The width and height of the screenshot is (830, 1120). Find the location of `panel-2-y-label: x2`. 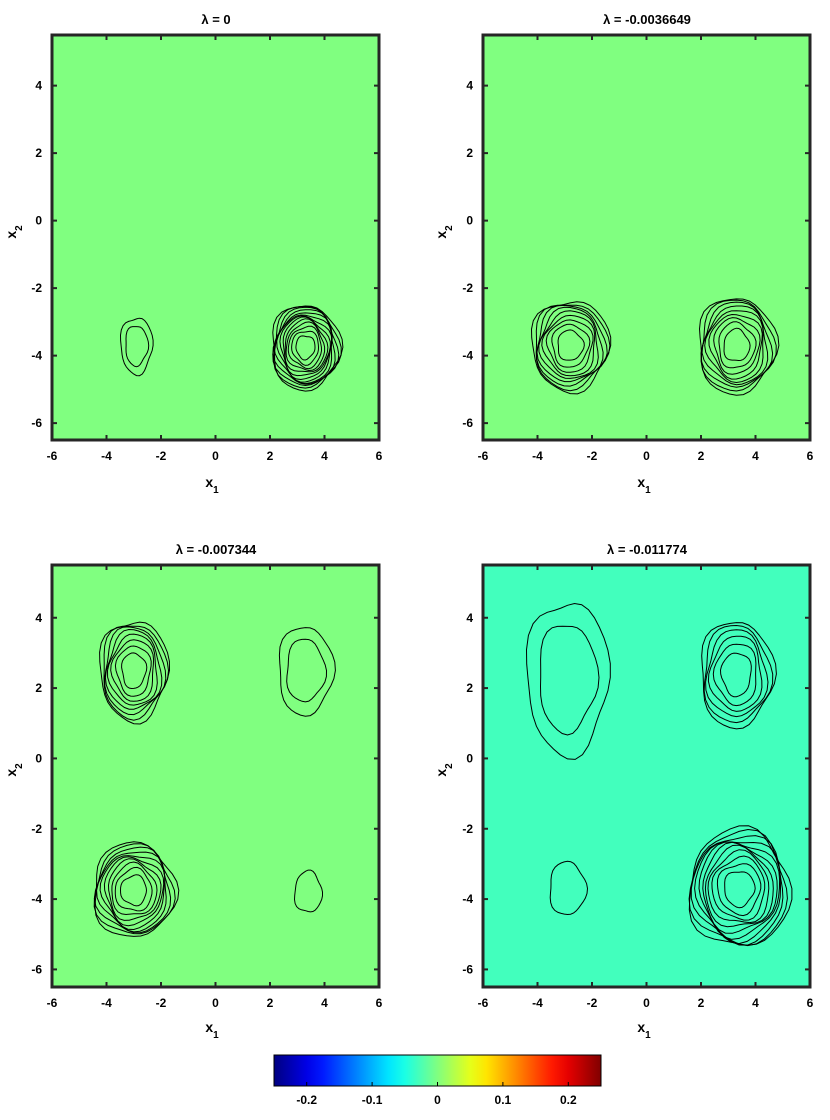

panel-2-y-label: x2 is located at coordinates (444, 232).